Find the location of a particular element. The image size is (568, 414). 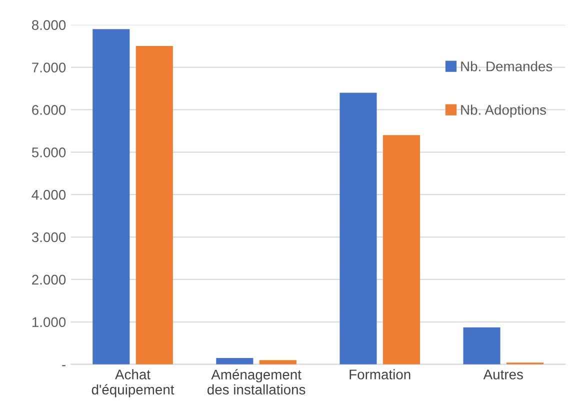

legend-label: Nb. Demandes is located at coordinates (506, 66).